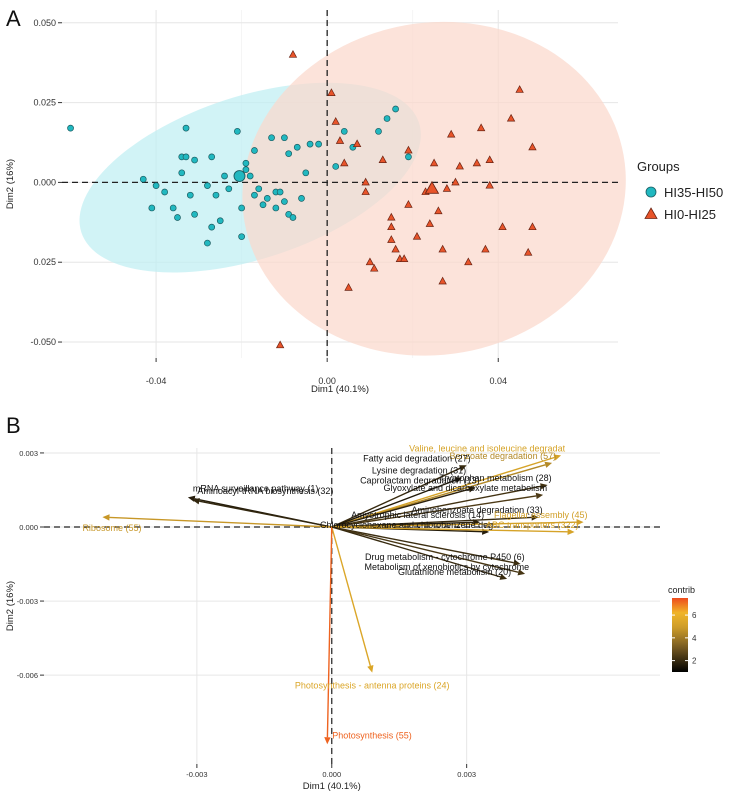 The height and width of the screenshot is (794, 741). What do you see at coordinates (498, 381) in the screenshot?
I see `x-tick-label: 0.04` at bounding box center [498, 381].